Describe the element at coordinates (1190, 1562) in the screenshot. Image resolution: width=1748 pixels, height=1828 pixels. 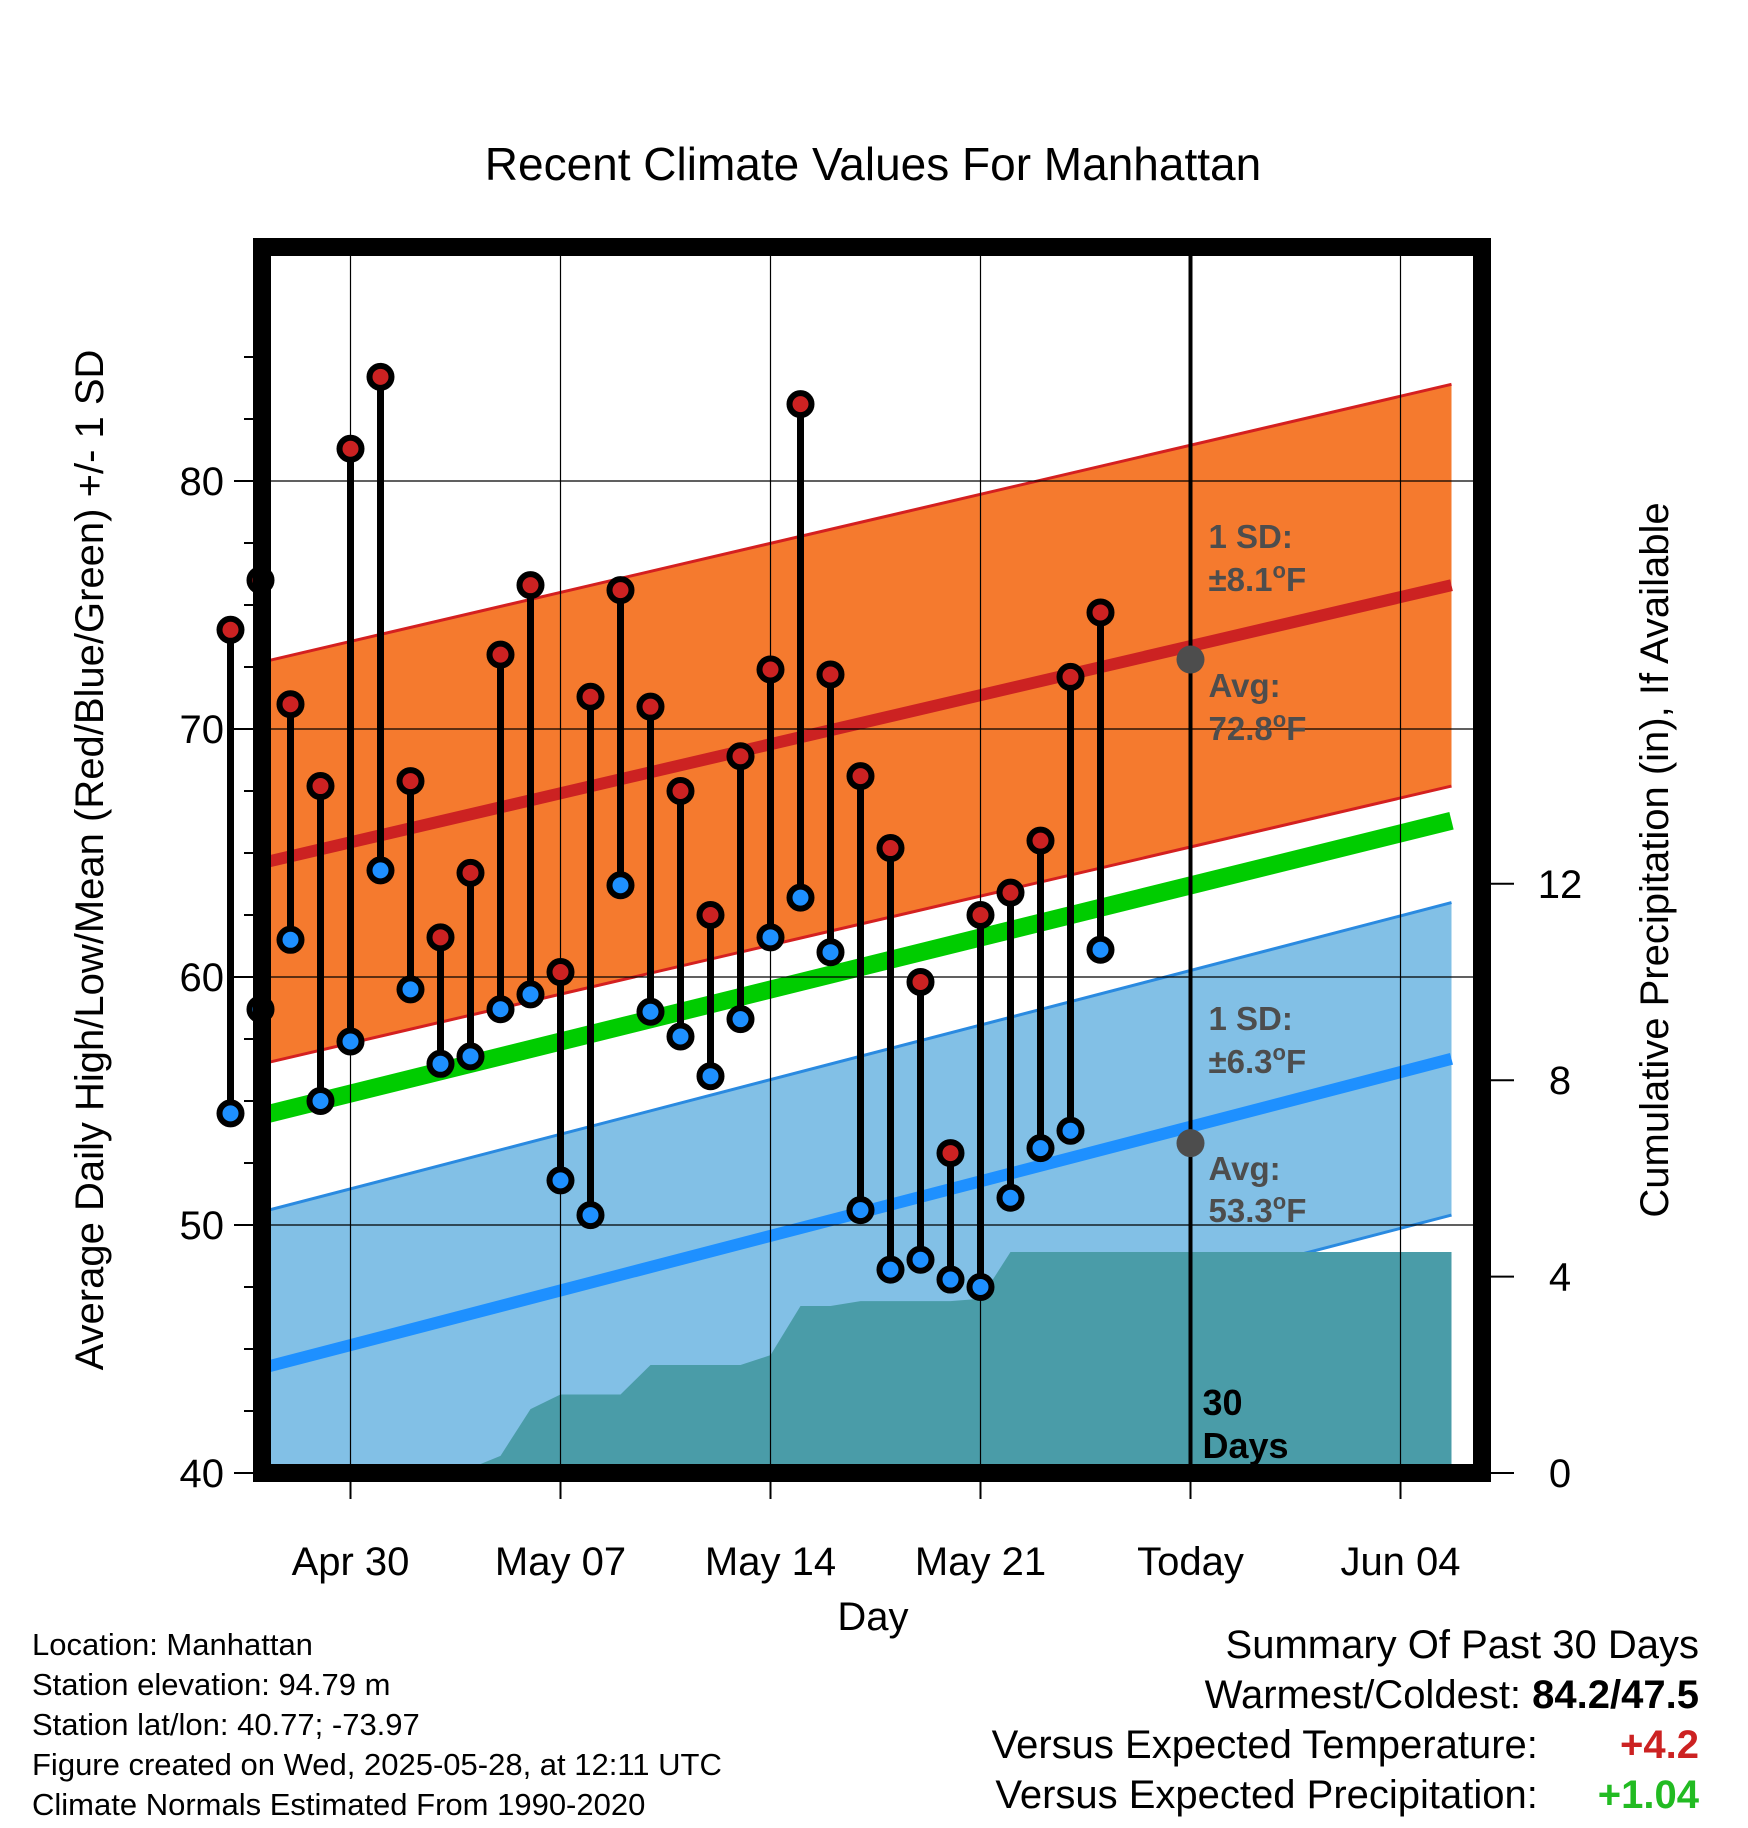
I see `x-tick-label: Today` at that location.